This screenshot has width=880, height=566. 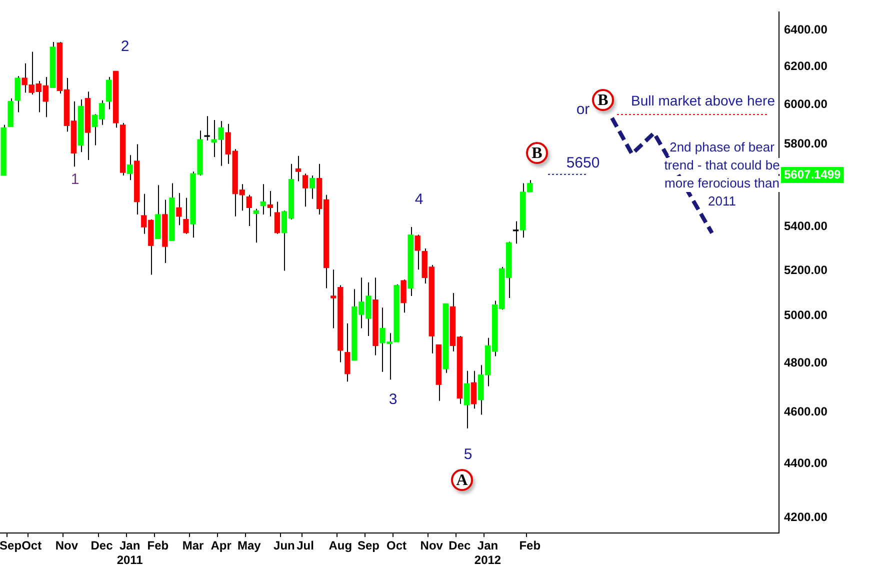 I want to click on y-tick-label: 4600.00, so click(x=806, y=411).